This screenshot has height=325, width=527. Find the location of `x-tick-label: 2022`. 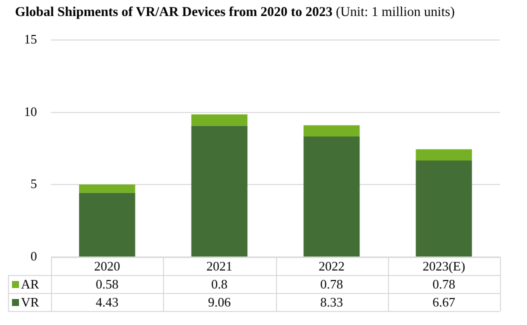

x-tick-label: 2022 is located at coordinates (331, 266).